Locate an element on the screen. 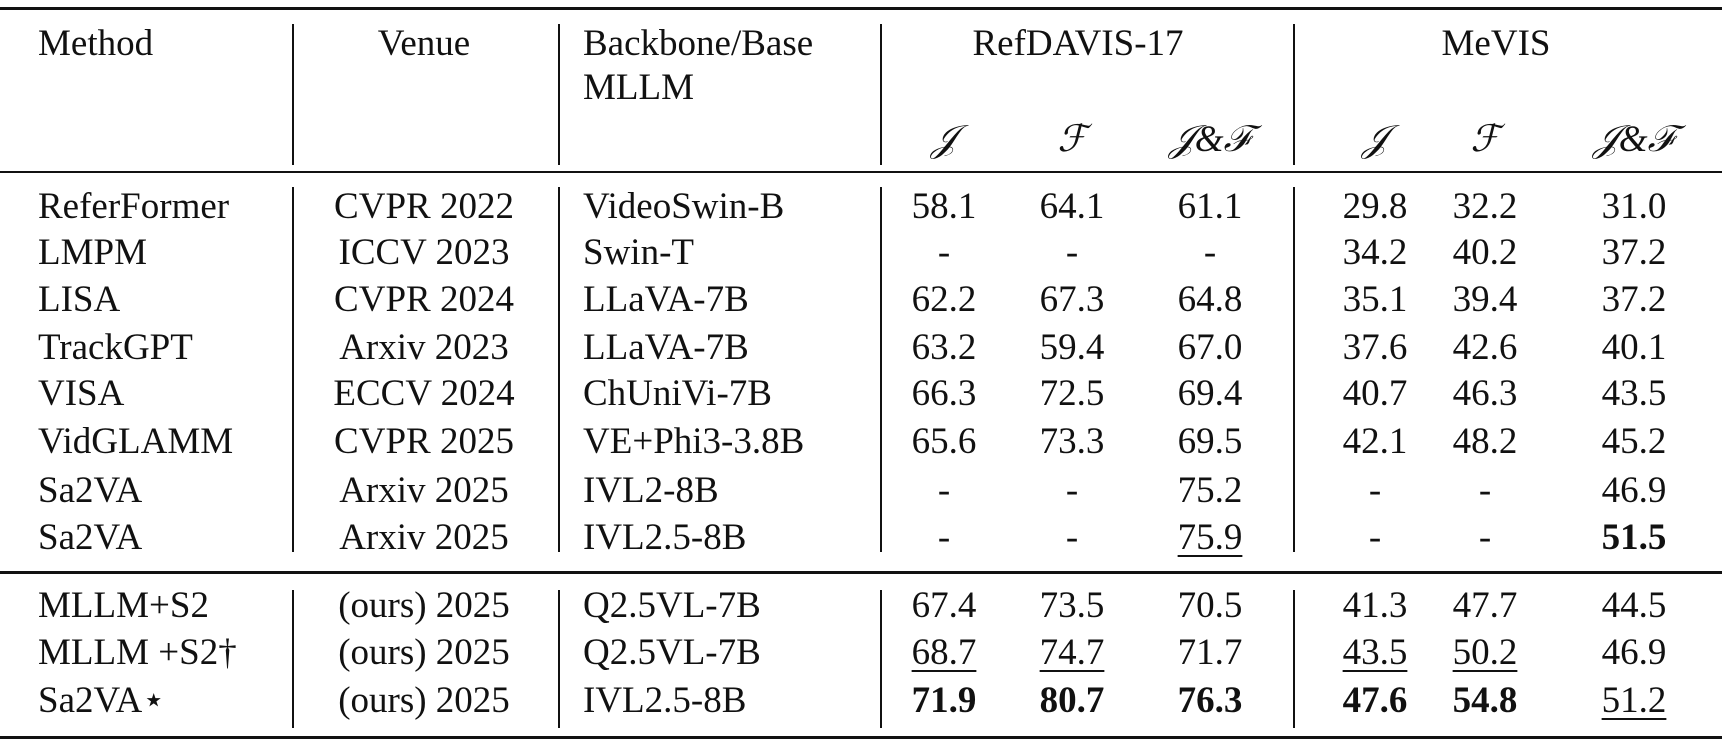  cell: Arxiv 2023 is located at coordinates (424, 347).